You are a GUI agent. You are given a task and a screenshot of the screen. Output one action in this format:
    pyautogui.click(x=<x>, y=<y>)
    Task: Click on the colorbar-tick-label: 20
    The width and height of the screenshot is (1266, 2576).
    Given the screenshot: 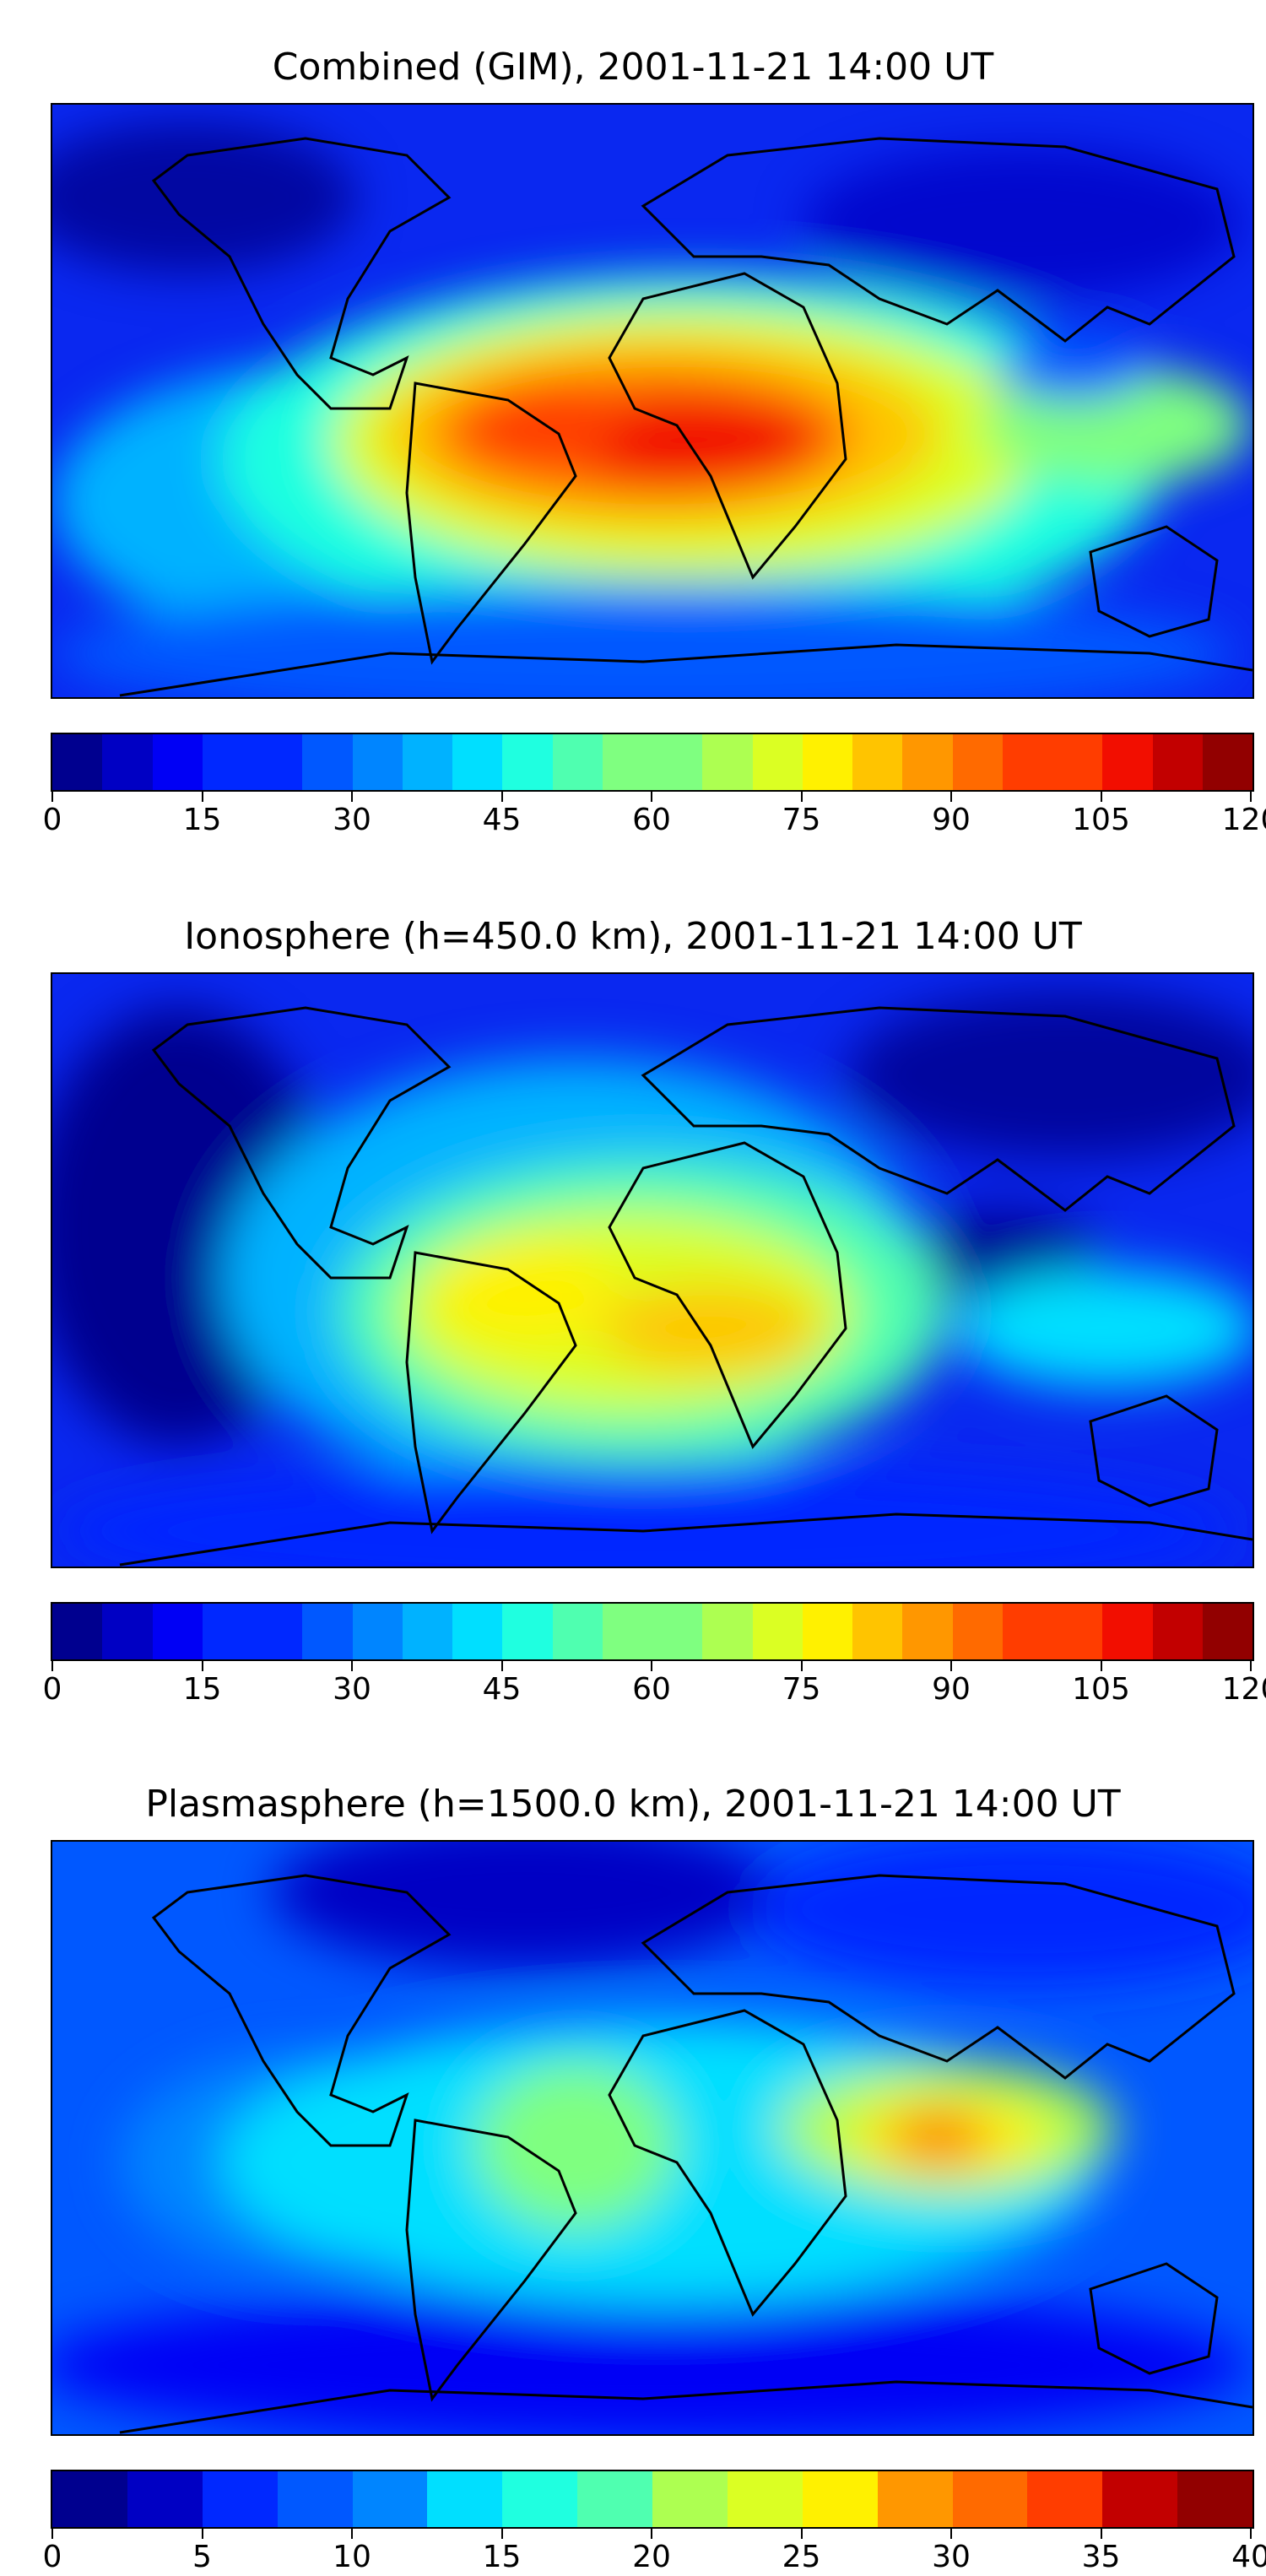 What is the action you would take?
    pyautogui.click(x=651, y=2557)
    